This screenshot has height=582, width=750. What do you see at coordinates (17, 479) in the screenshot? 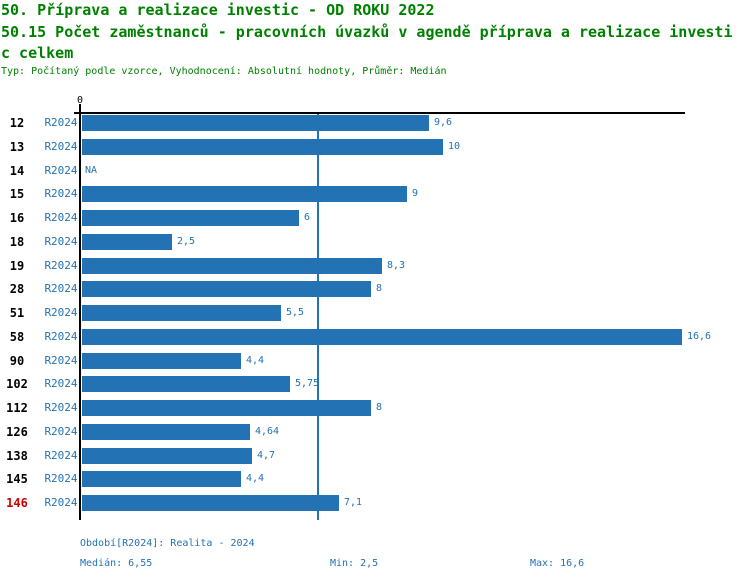
I see `category-label: 145` at bounding box center [17, 479].